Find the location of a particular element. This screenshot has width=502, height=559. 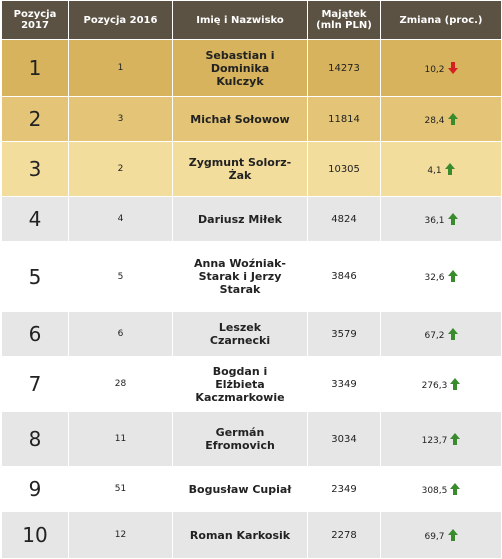

cell: Zygmunt Solorz-Żak is located at coordinates (240, 169).